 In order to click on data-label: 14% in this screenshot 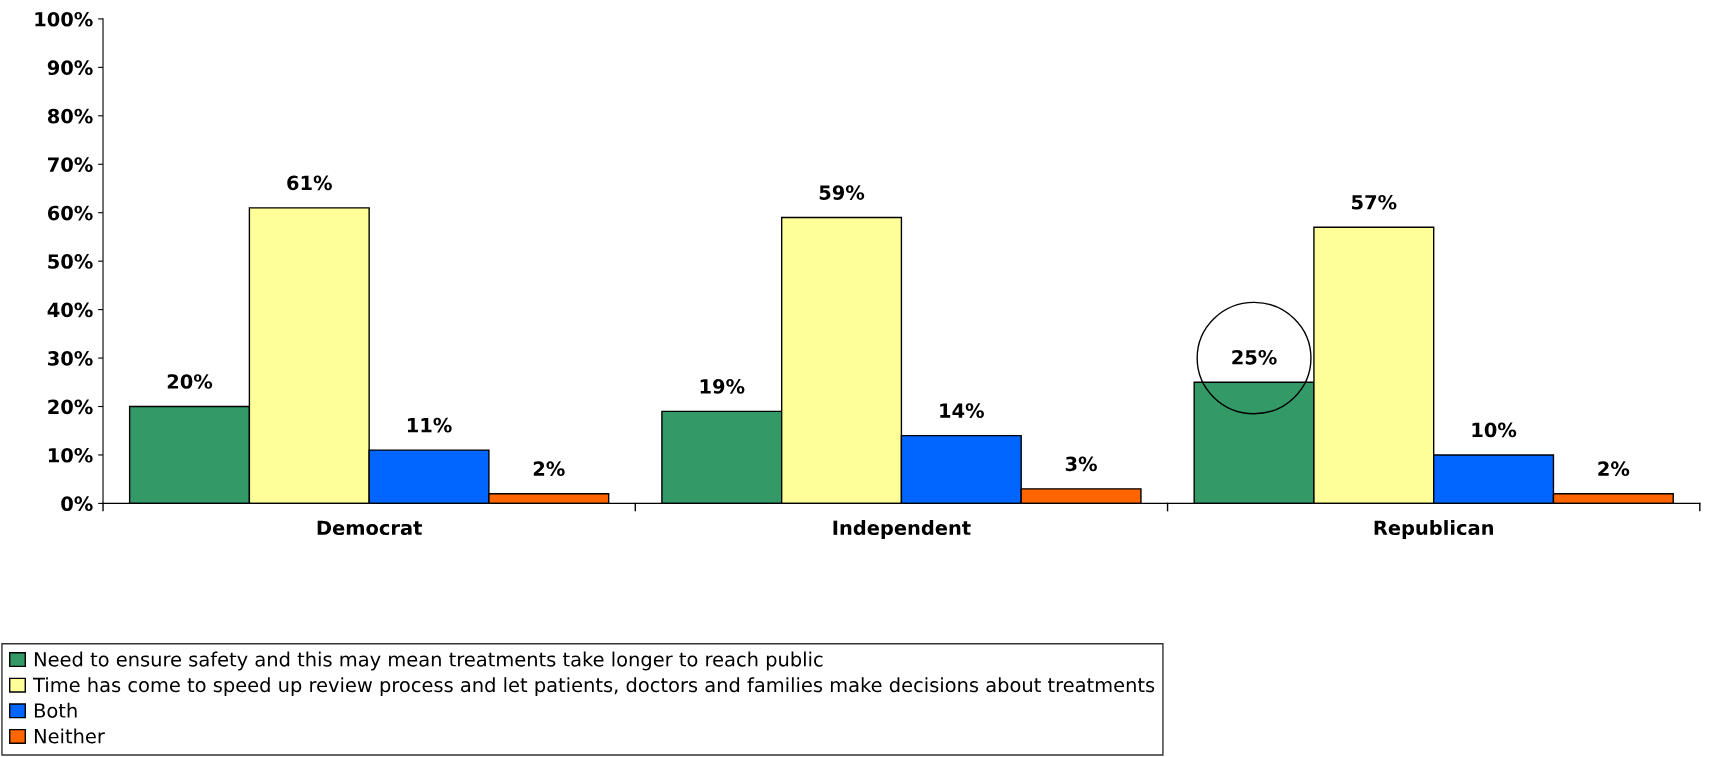, I will do `click(962, 410)`.